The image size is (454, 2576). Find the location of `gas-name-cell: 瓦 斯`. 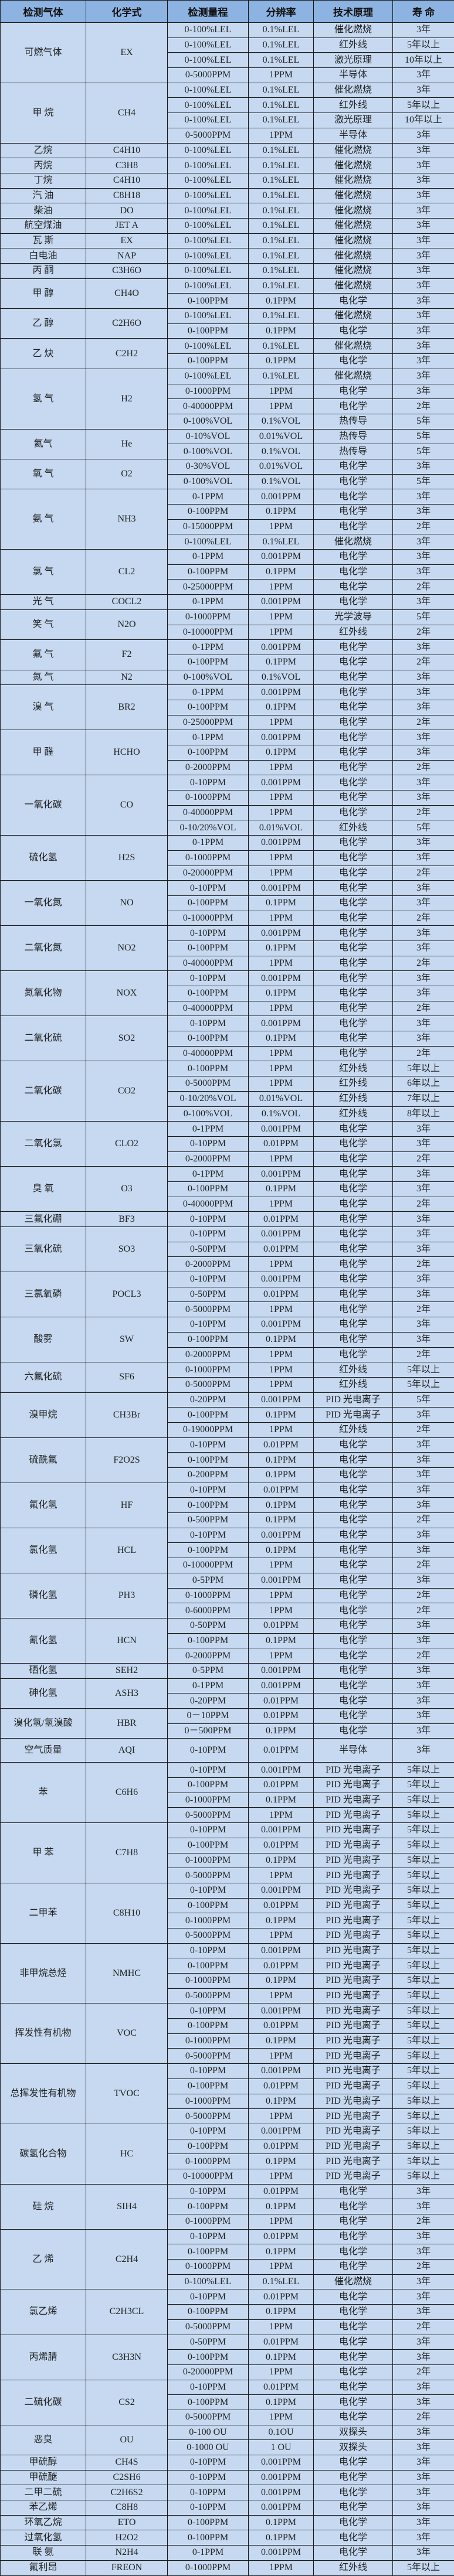

gas-name-cell: 瓦 斯 is located at coordinates (43, 240).